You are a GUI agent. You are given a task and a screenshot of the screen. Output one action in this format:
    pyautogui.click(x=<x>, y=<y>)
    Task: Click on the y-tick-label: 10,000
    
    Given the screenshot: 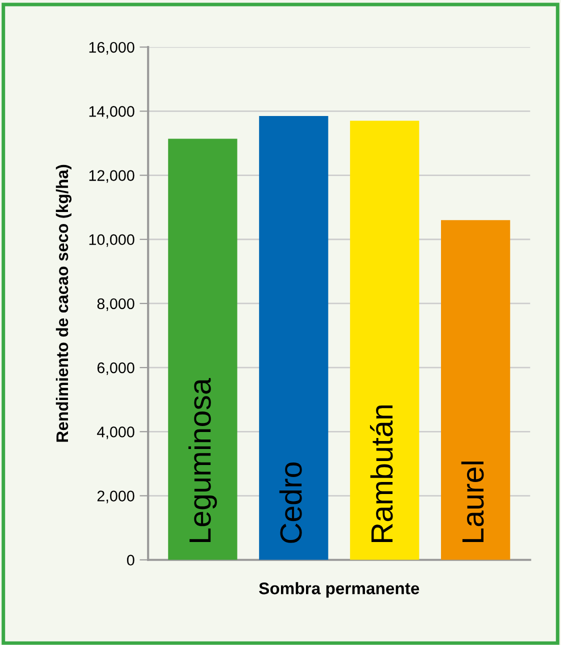 What is the action you would take?
    pyautogui.click(x=111, y=240)
    